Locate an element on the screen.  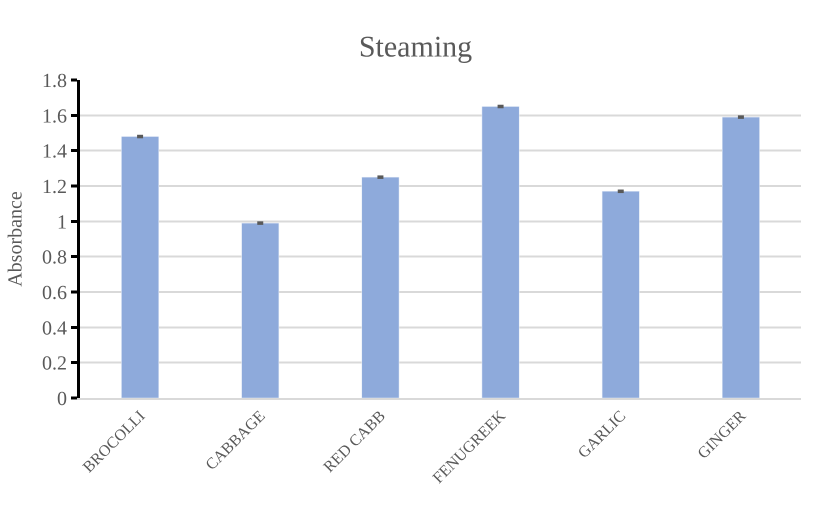
y-tick-label: 0.2 is located at coordinates (54, 363).